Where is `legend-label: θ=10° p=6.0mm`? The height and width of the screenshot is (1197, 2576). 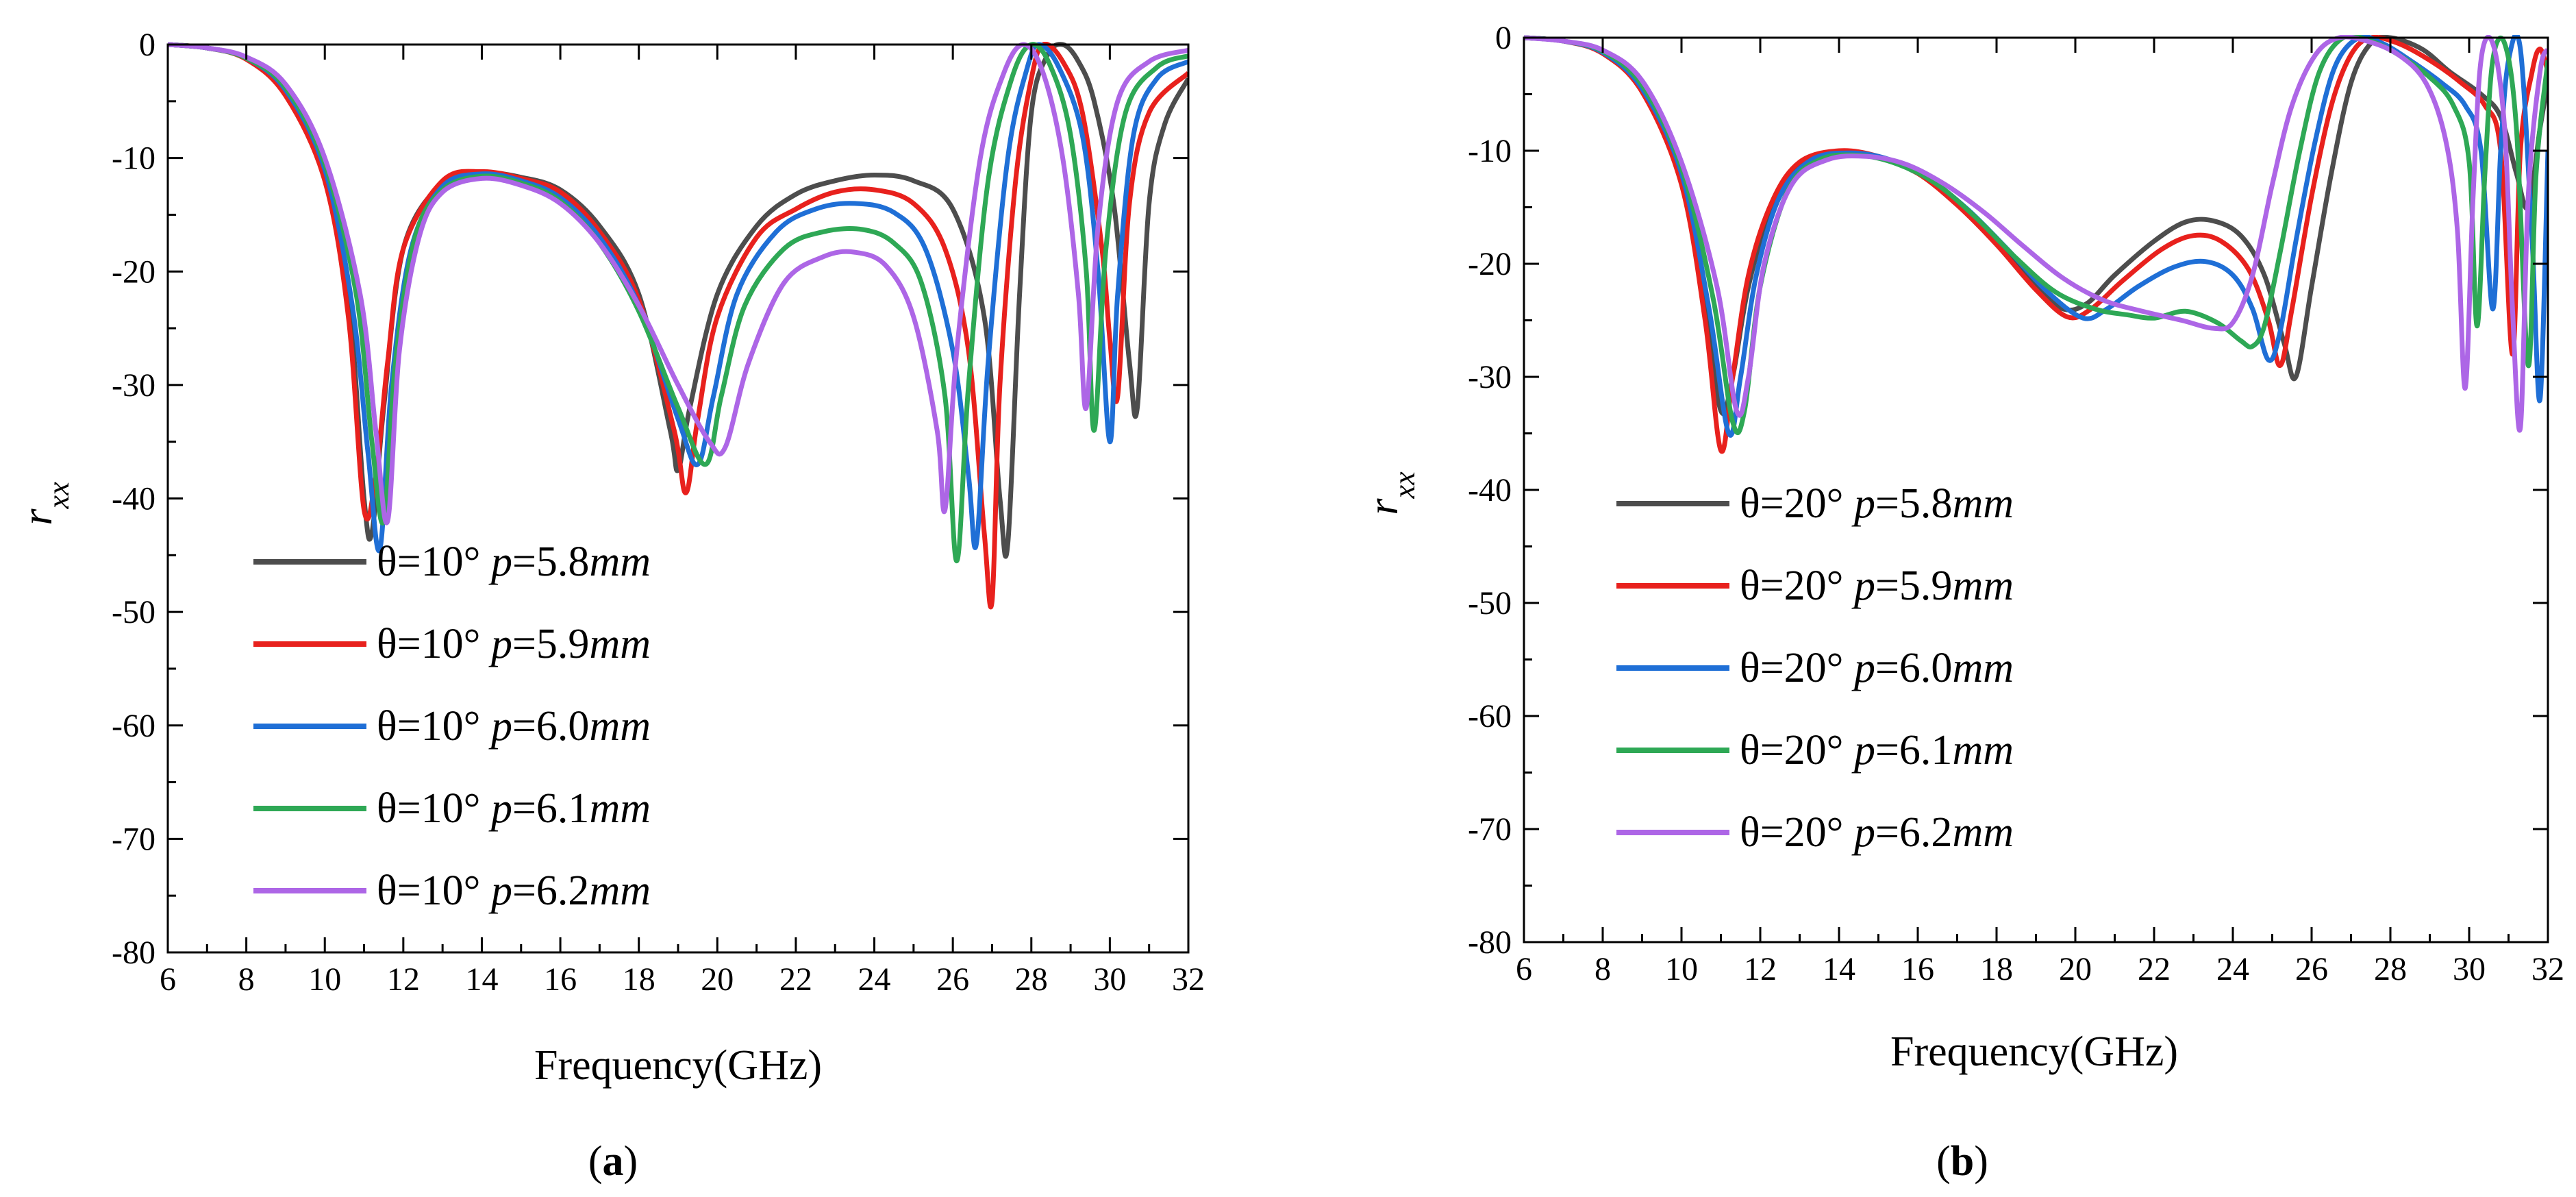 legend-label: θ=10° p=6.0mm is located at coordinates (514, 726).